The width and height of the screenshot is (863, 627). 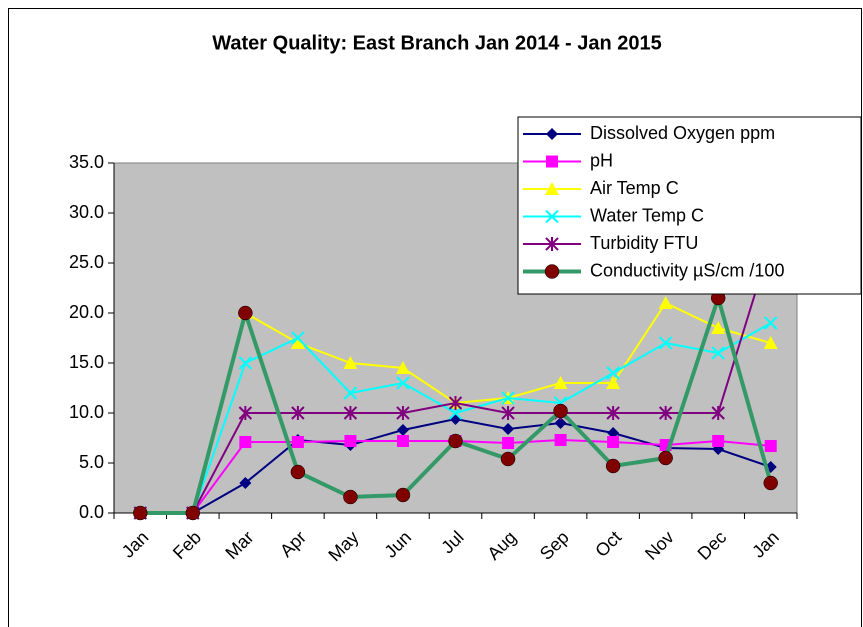 What do you see at coordinates (86, 162) in the screenshot?
I see `y-tick-label: 35.0` at bounding box center [86, 162].